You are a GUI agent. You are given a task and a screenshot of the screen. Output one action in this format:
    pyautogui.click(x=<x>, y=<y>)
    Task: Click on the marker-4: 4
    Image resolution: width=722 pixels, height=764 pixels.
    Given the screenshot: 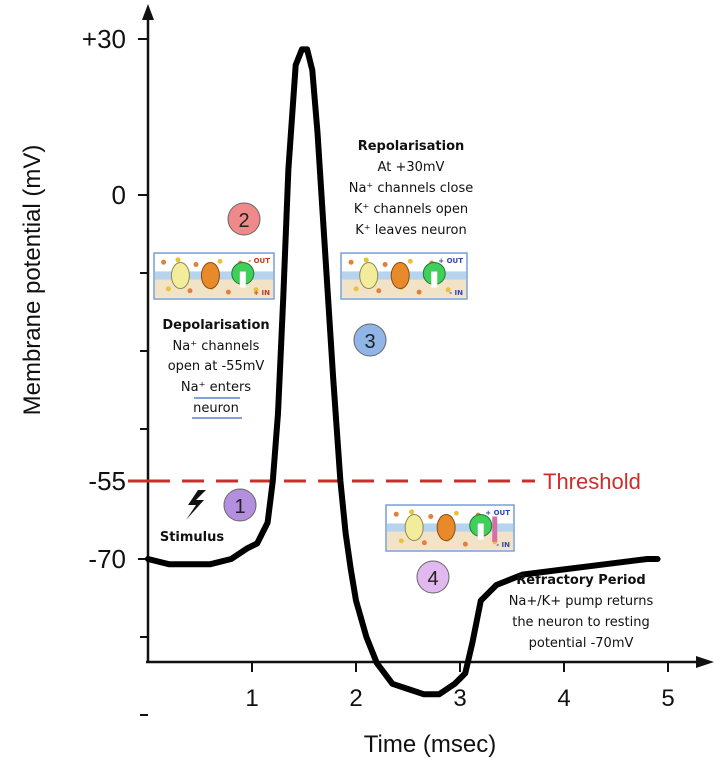 What is the action you would take?
    pyautogui.click(x=433, y=577)
    